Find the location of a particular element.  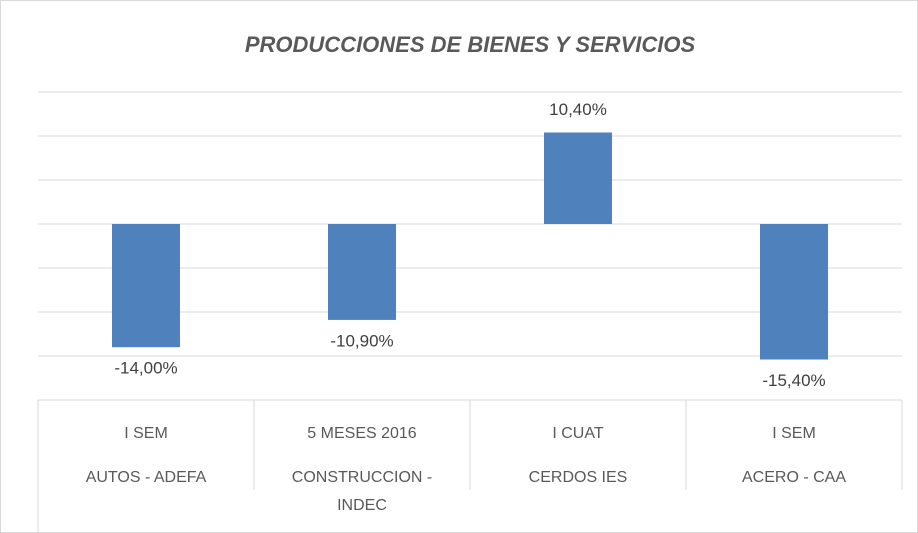

category-label-inner: CONSTRUCCION - INDEC is located at coordinates (362, 491).